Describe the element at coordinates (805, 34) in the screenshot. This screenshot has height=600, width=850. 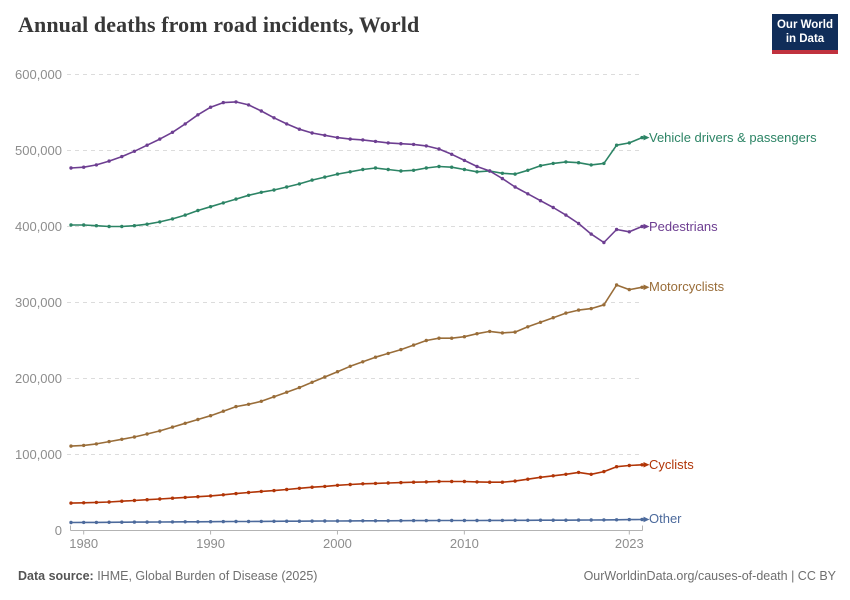
I see `owid-logo: Our World in Data` at that location.